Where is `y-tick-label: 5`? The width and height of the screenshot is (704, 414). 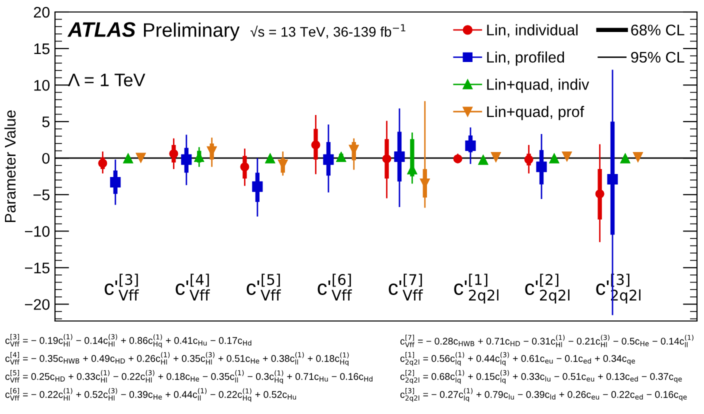
y-tick-label: 5 is located at coordinates (46, 122).